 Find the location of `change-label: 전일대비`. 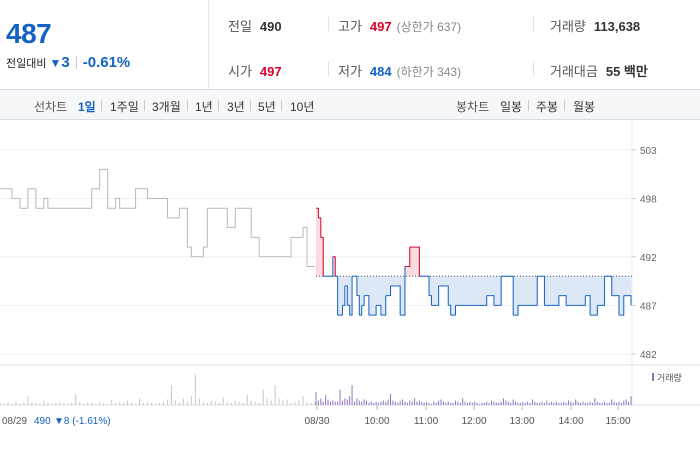

change-label: 전일대비 is located at coordinates (26, 63).